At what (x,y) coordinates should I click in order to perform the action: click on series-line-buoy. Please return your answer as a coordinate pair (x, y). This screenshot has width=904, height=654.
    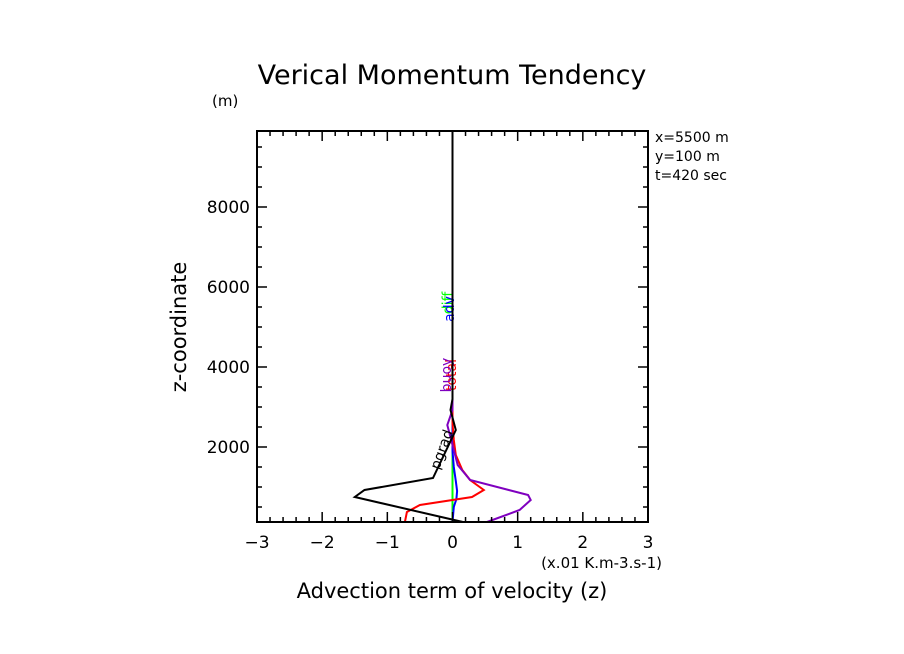
    Looking at the image, I should click on (489, 395).